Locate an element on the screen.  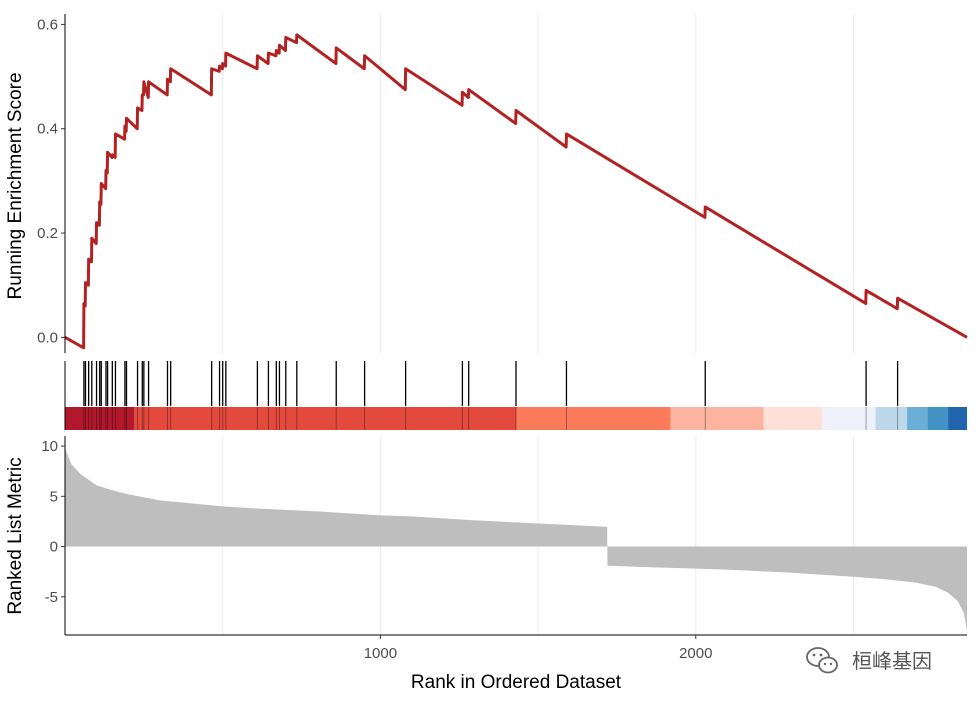
es-y-axis-title: Running Enrichment Score is located at coordinates (15, 185).